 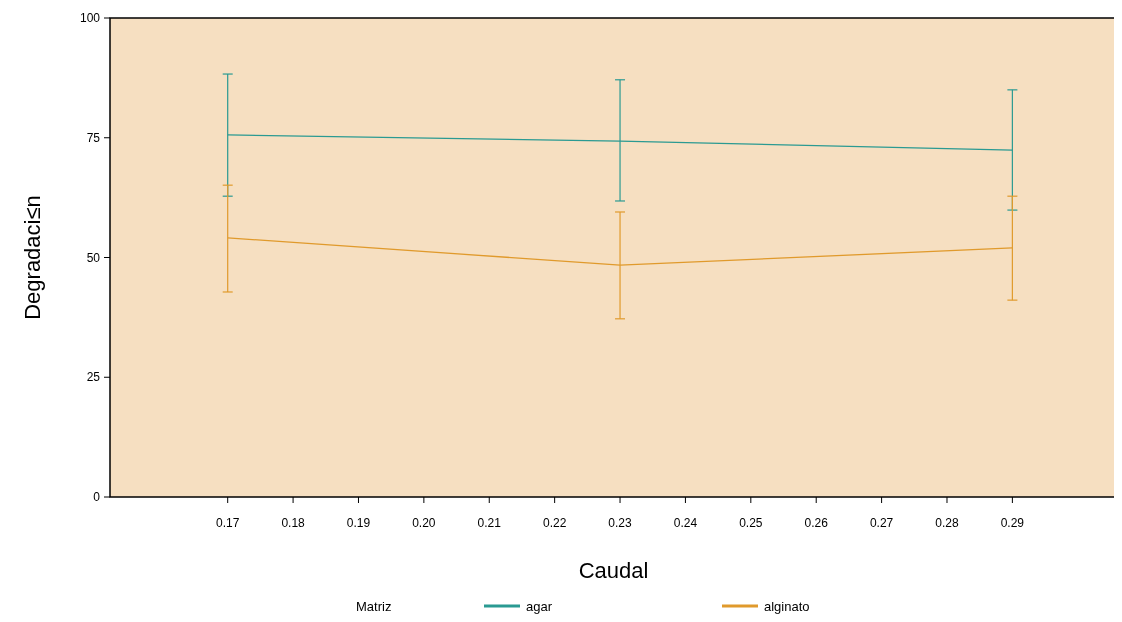 What do you see at coordinates (358, 523) in the screenshot?
I see `x-tick-label: 0.19` at bounding box center [358, 523].